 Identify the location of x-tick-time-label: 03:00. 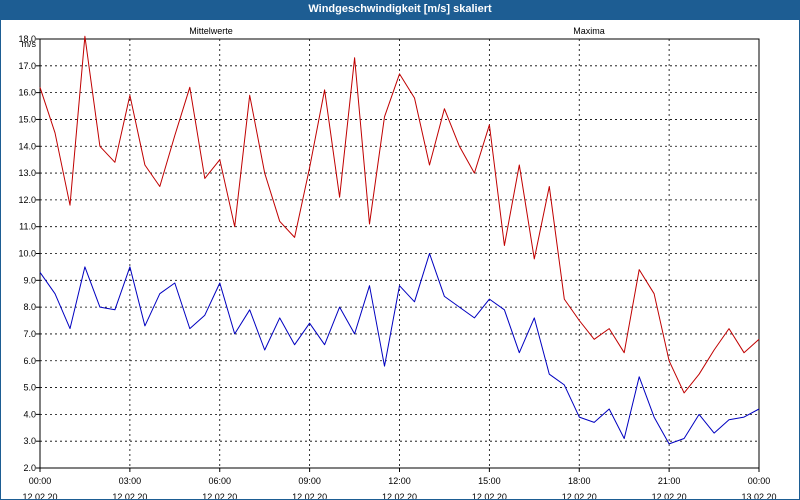
(130, 481).